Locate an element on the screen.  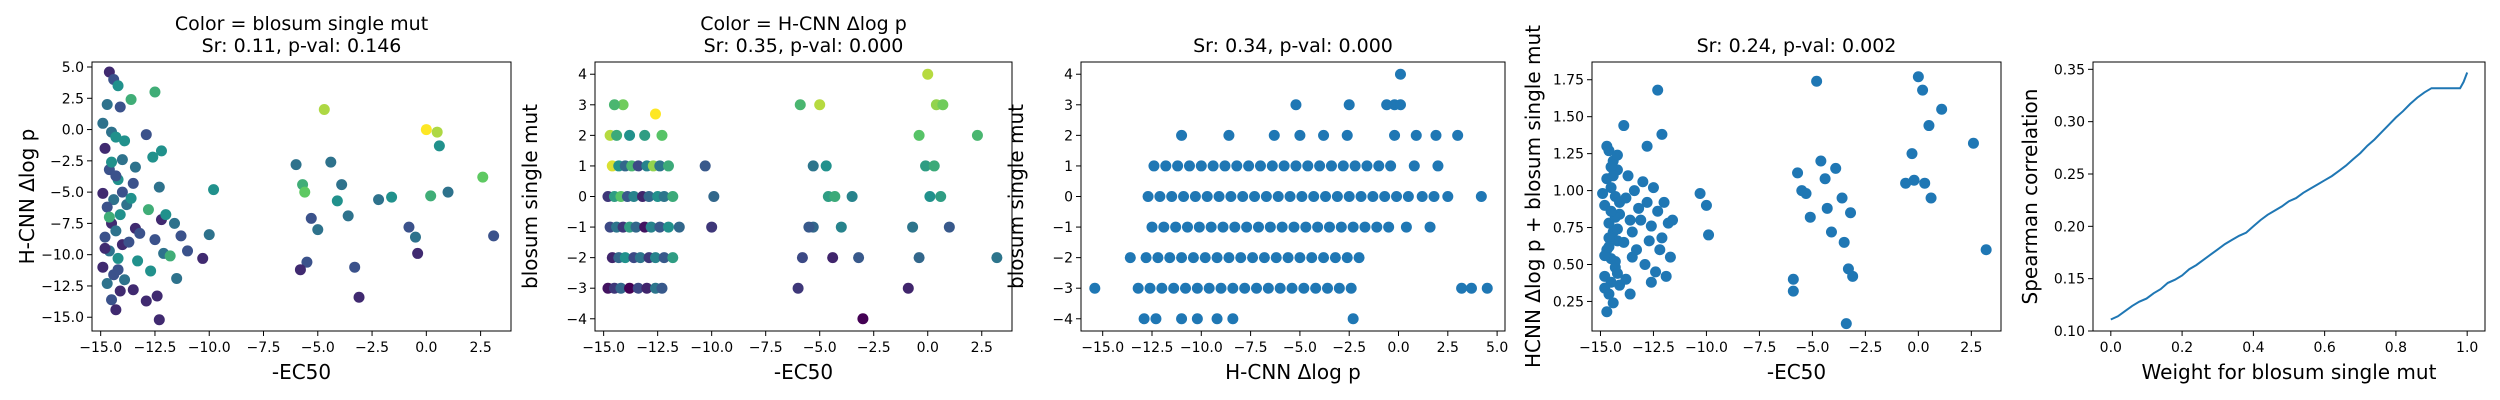
x-tick-label: −5.0 is located at coordinates (1812, 348).